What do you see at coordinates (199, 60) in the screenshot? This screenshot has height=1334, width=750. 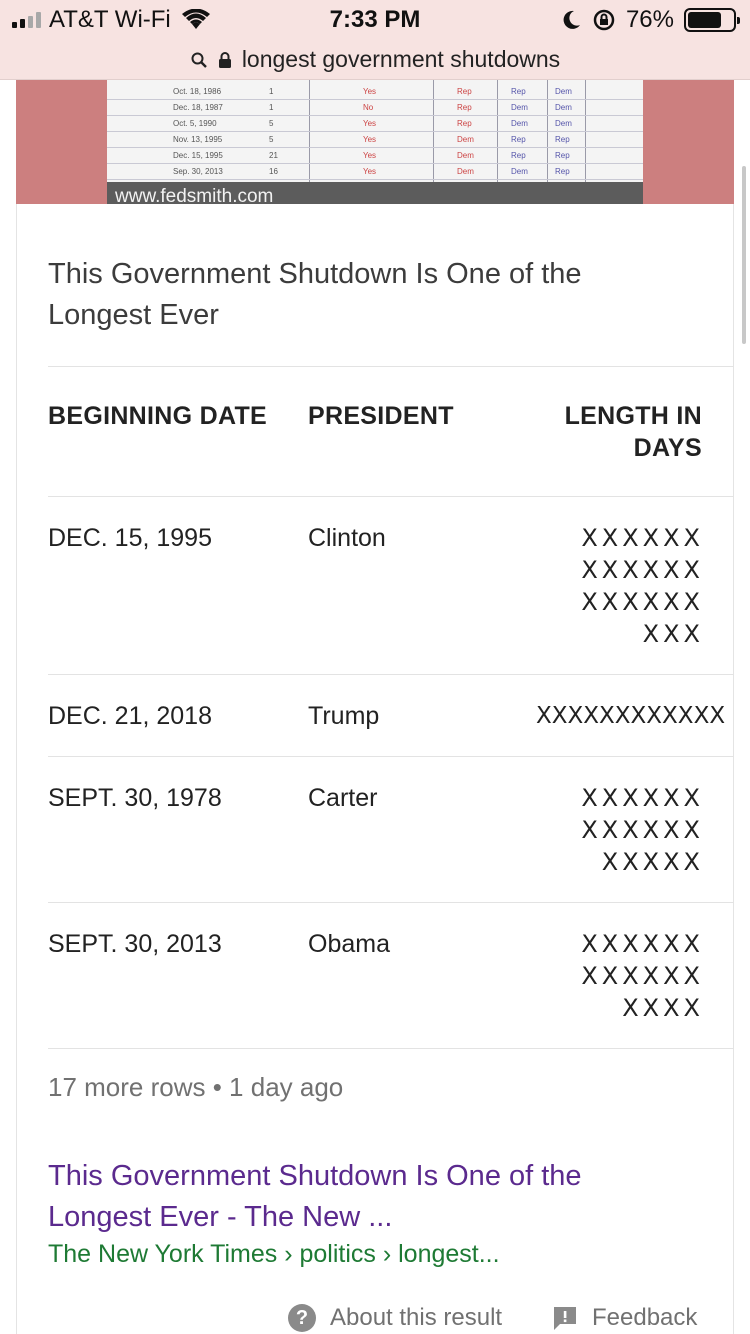 I see `search-icon` at bounding box center [199, 60].